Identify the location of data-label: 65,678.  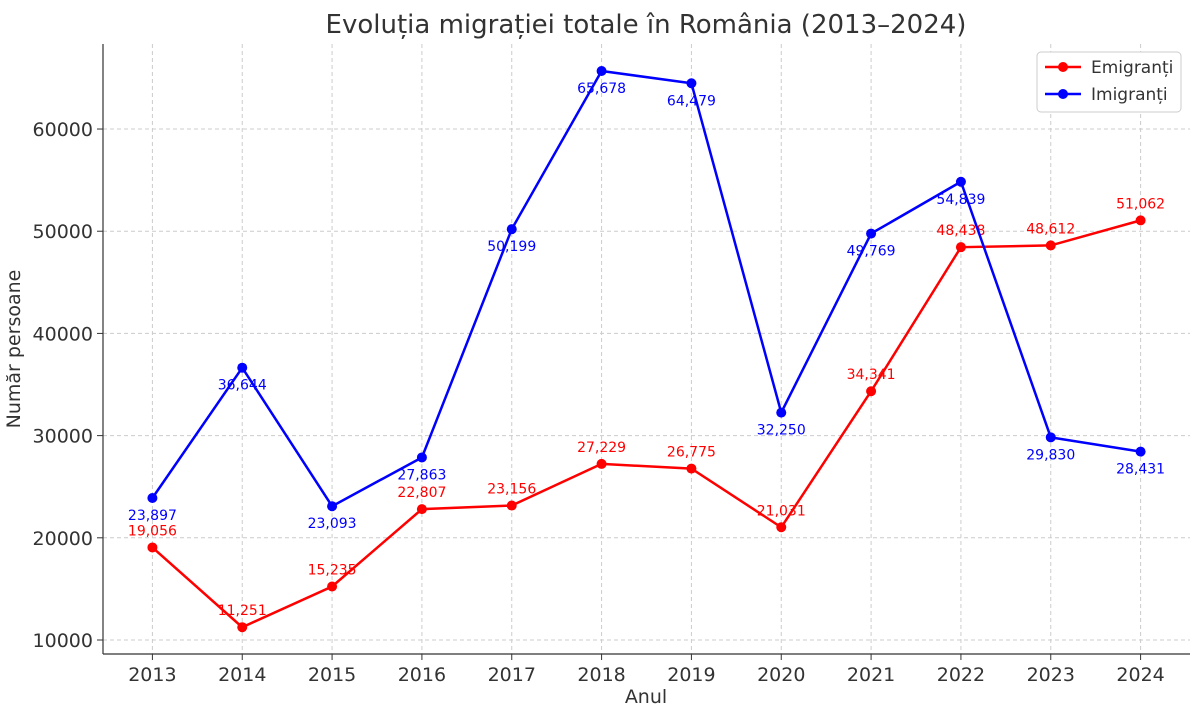
(601, 89).